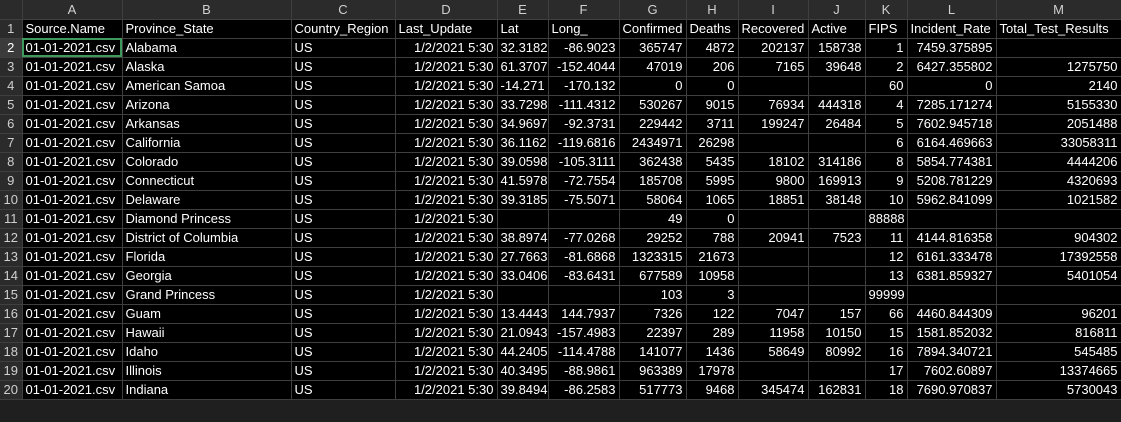 The image size is (1121, 422). What do you see at coordinates (11, 314) in the screenshot?
I see `row-header: 16` at bounding box center [11, 314].